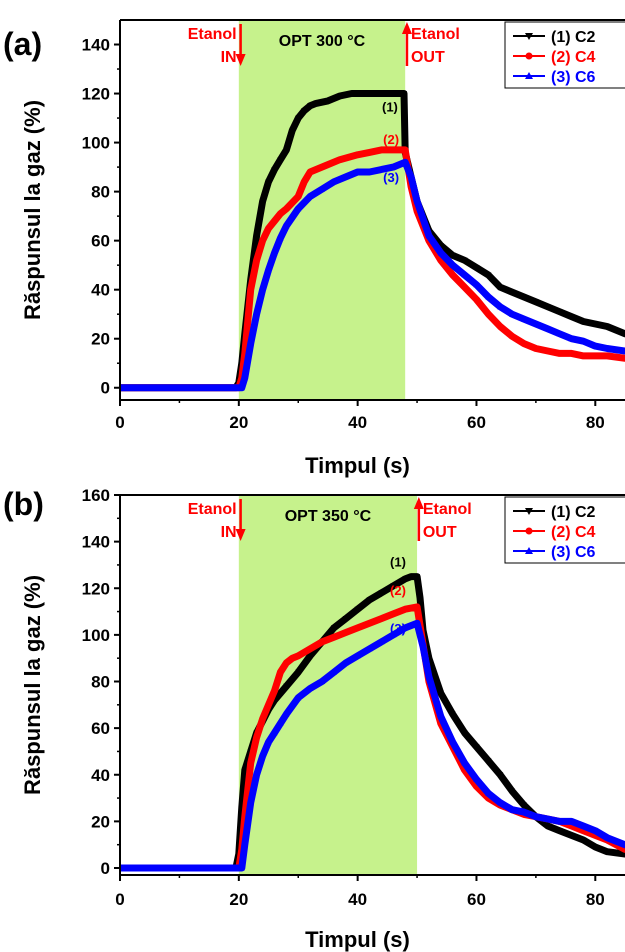 This screenshot has height=952, width=625. Describe the element at coordinates (322, 41) in the screenshot. I see `region-label: OPT 300 °C` at that location.